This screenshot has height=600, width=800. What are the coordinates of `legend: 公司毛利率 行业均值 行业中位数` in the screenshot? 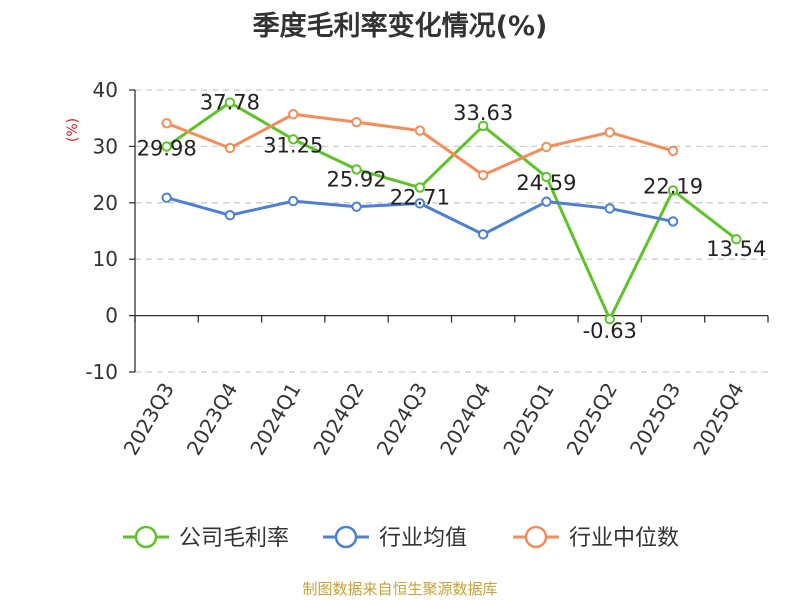 It's located at (401, 538).